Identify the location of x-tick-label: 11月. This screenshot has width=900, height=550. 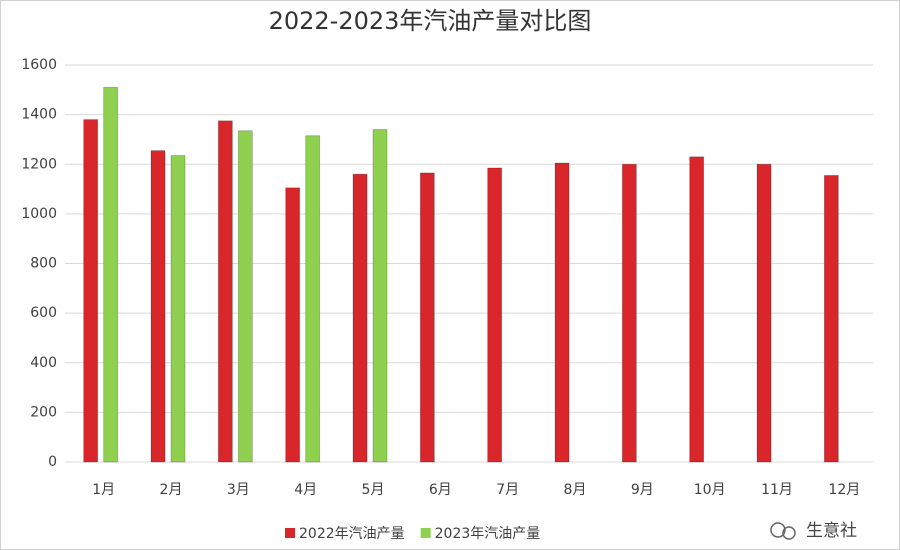
(777, 490).